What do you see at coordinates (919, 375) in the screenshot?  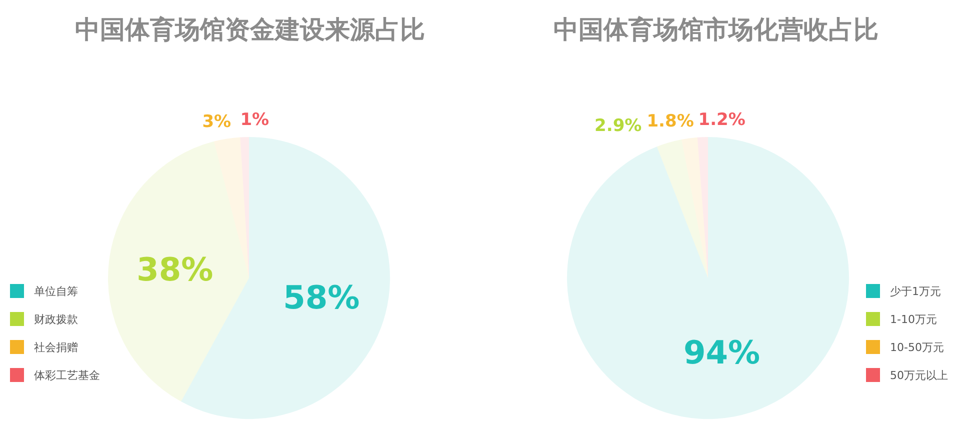 I see `legend-label: 50万元以上` at bounding box center [919, 375].